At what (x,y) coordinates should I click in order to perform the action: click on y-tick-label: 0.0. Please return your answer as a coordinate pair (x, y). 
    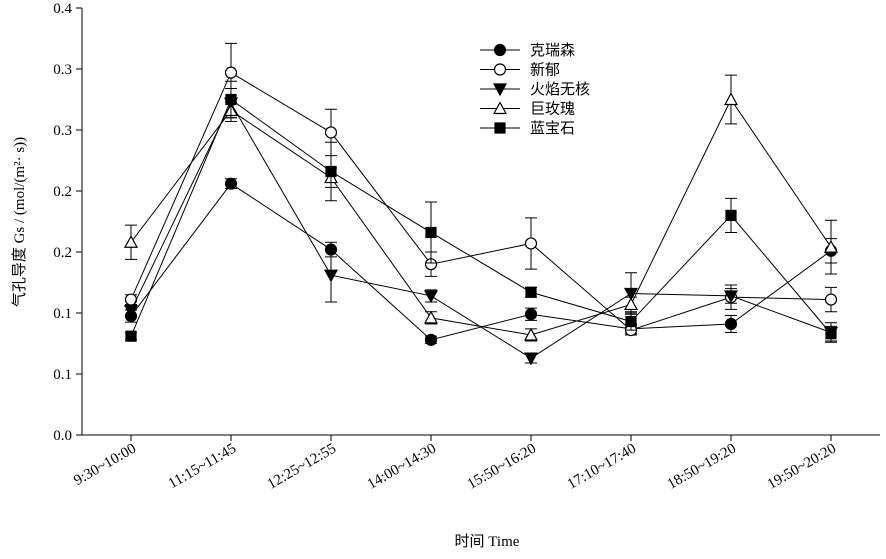
    Looking at the image, I should click on (62, 436).